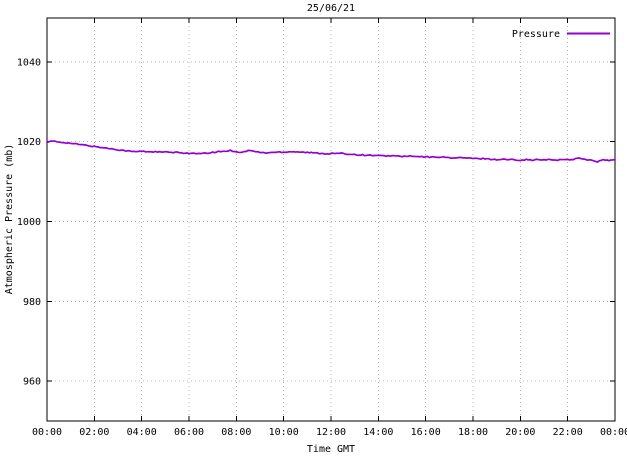 Image resolution: width=627 pixels, height=459 pixels. I want to click on x-axis-label: Time GMT, so click(331, 449).